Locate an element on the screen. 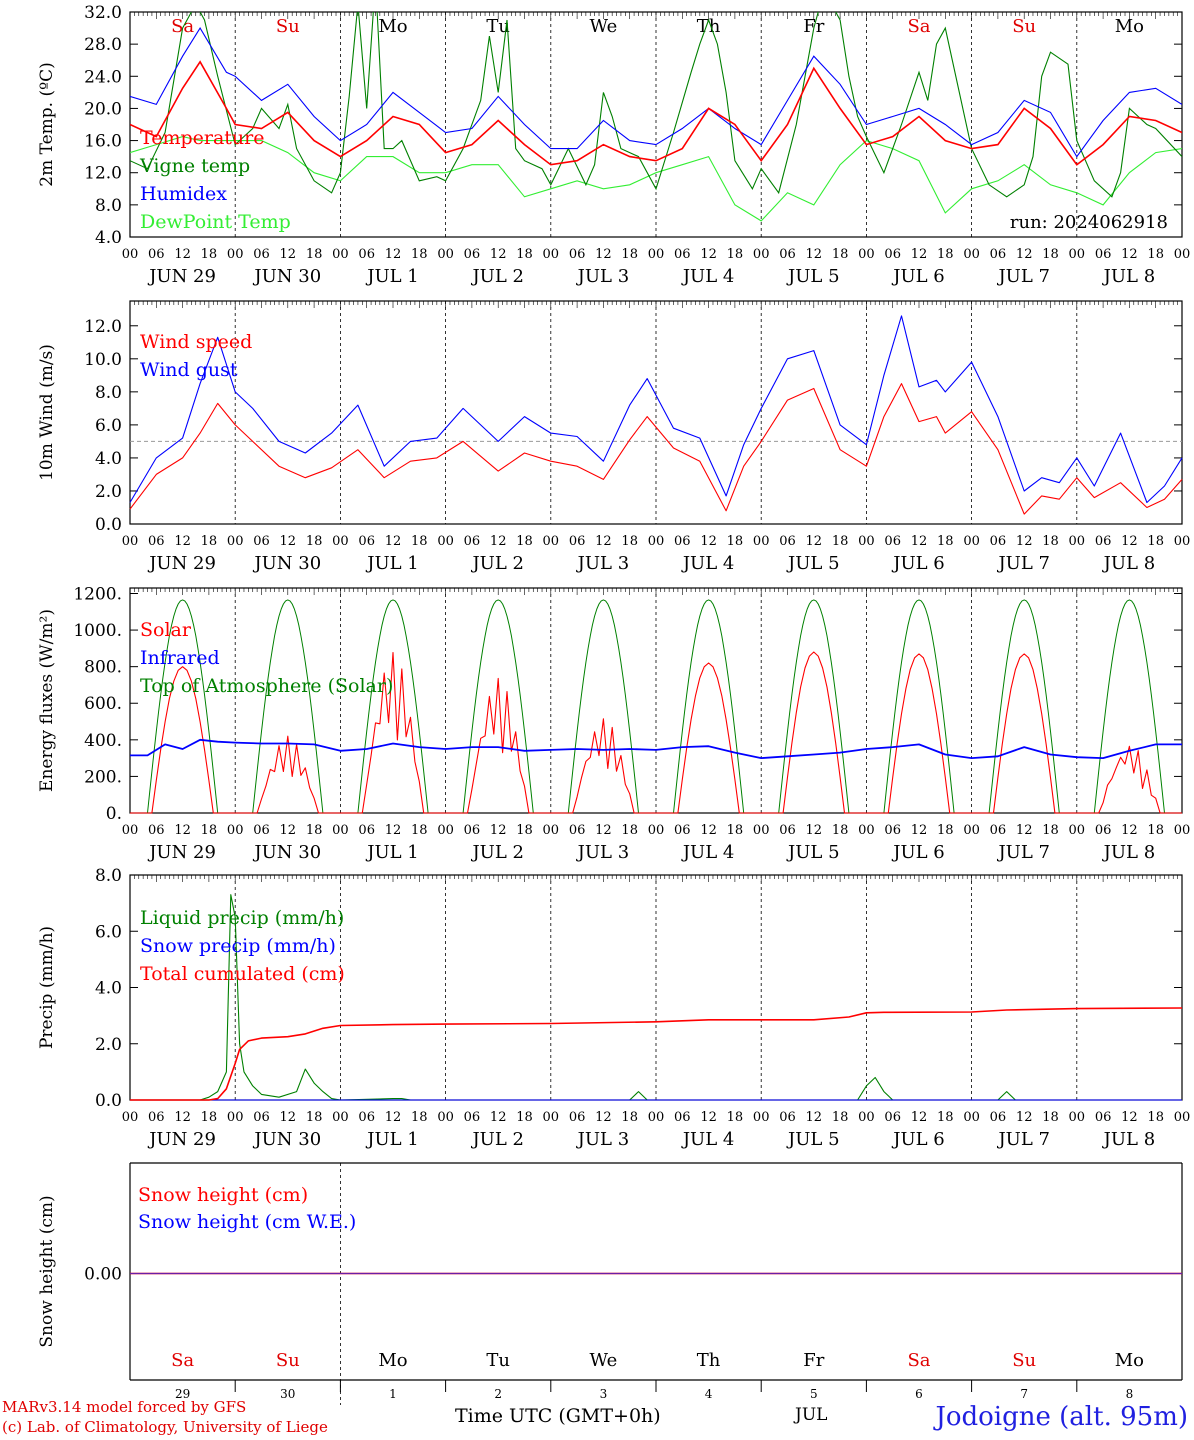  wind-ytick-label: 4.0 is located at coordinates (108, 459).